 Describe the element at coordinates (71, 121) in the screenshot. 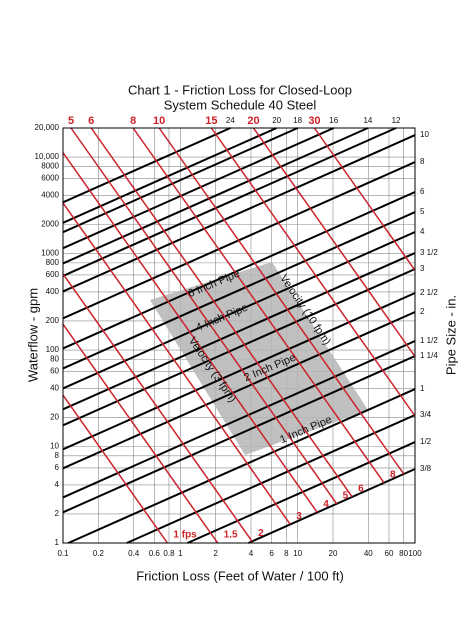

I see `top-velocity-label: 5` at that location.